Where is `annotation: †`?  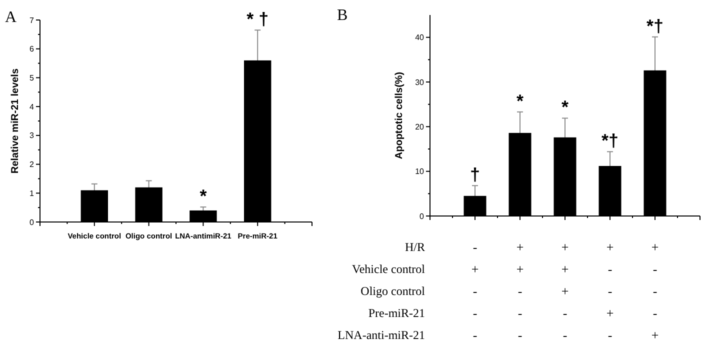
annotation: † is located at coordinates (475, 174).